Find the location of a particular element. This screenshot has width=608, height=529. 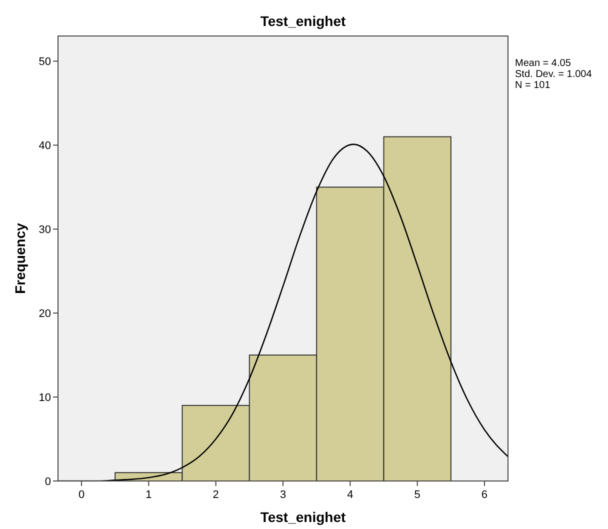

x-tick-label: 1 is located at coordinates (149, 495).